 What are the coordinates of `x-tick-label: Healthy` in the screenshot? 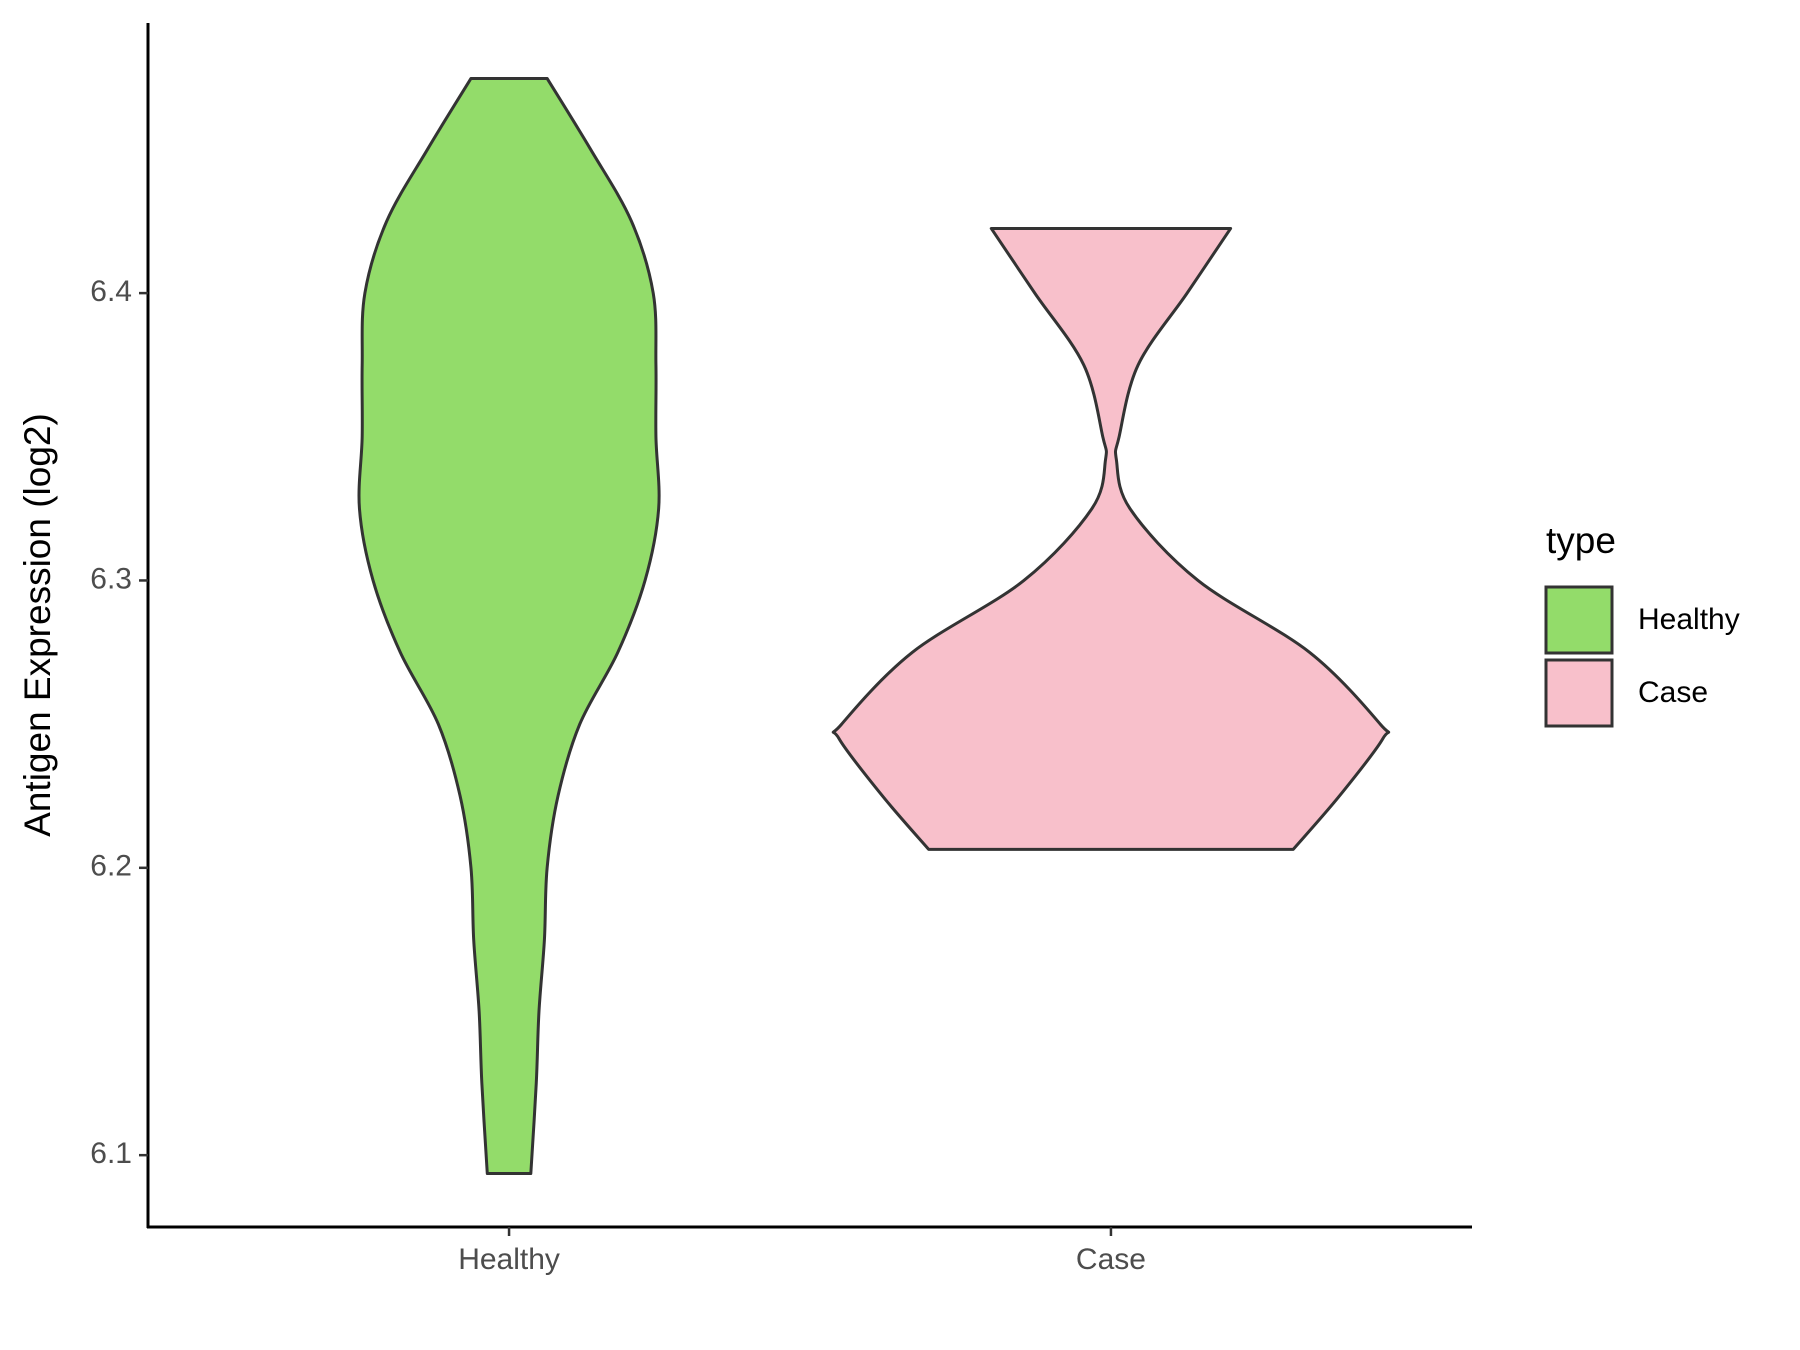 It's located at (509, 1259).